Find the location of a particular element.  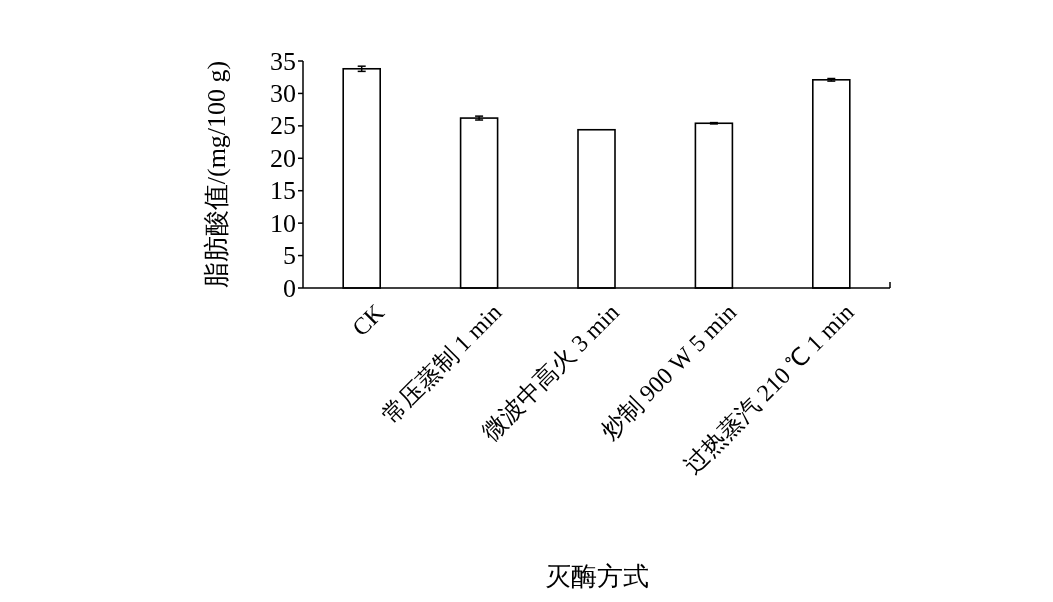

y-tick-label: 30 is located at coordinates (283, 93).